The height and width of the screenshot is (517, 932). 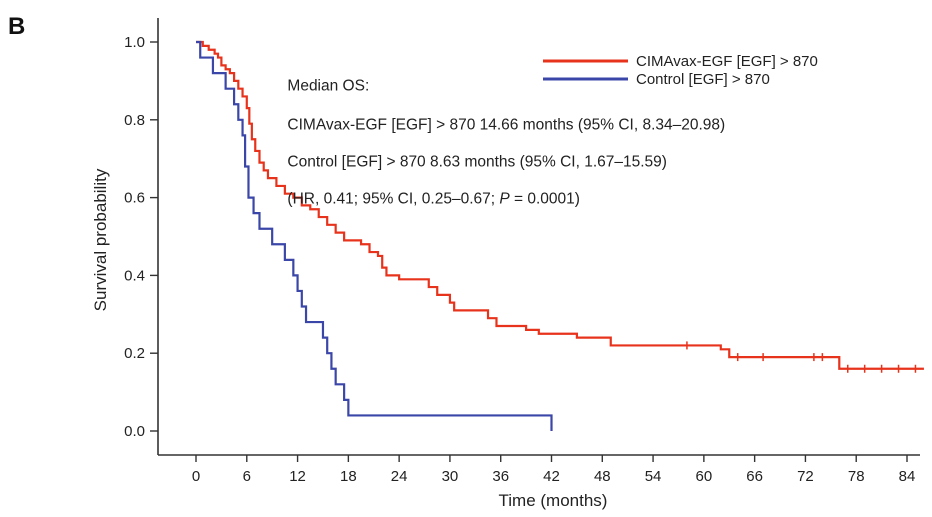 I want to click on x-tick-label: 42, so click(x=551, y=476).